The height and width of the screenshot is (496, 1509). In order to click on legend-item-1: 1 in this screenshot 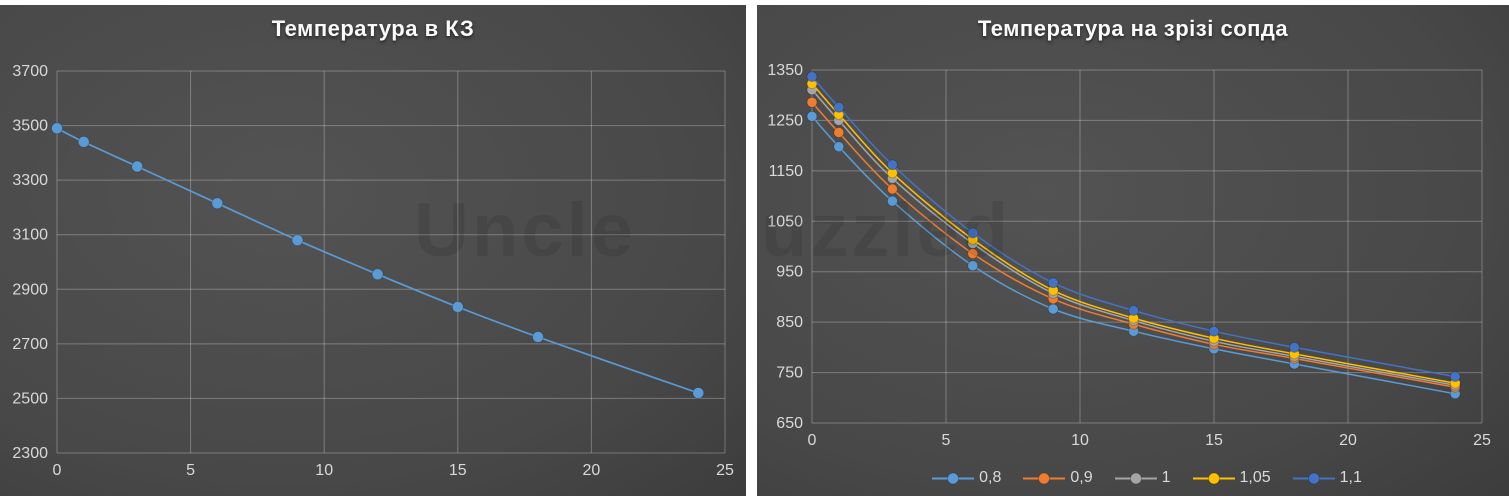, I will do `click(1142, 478)`.